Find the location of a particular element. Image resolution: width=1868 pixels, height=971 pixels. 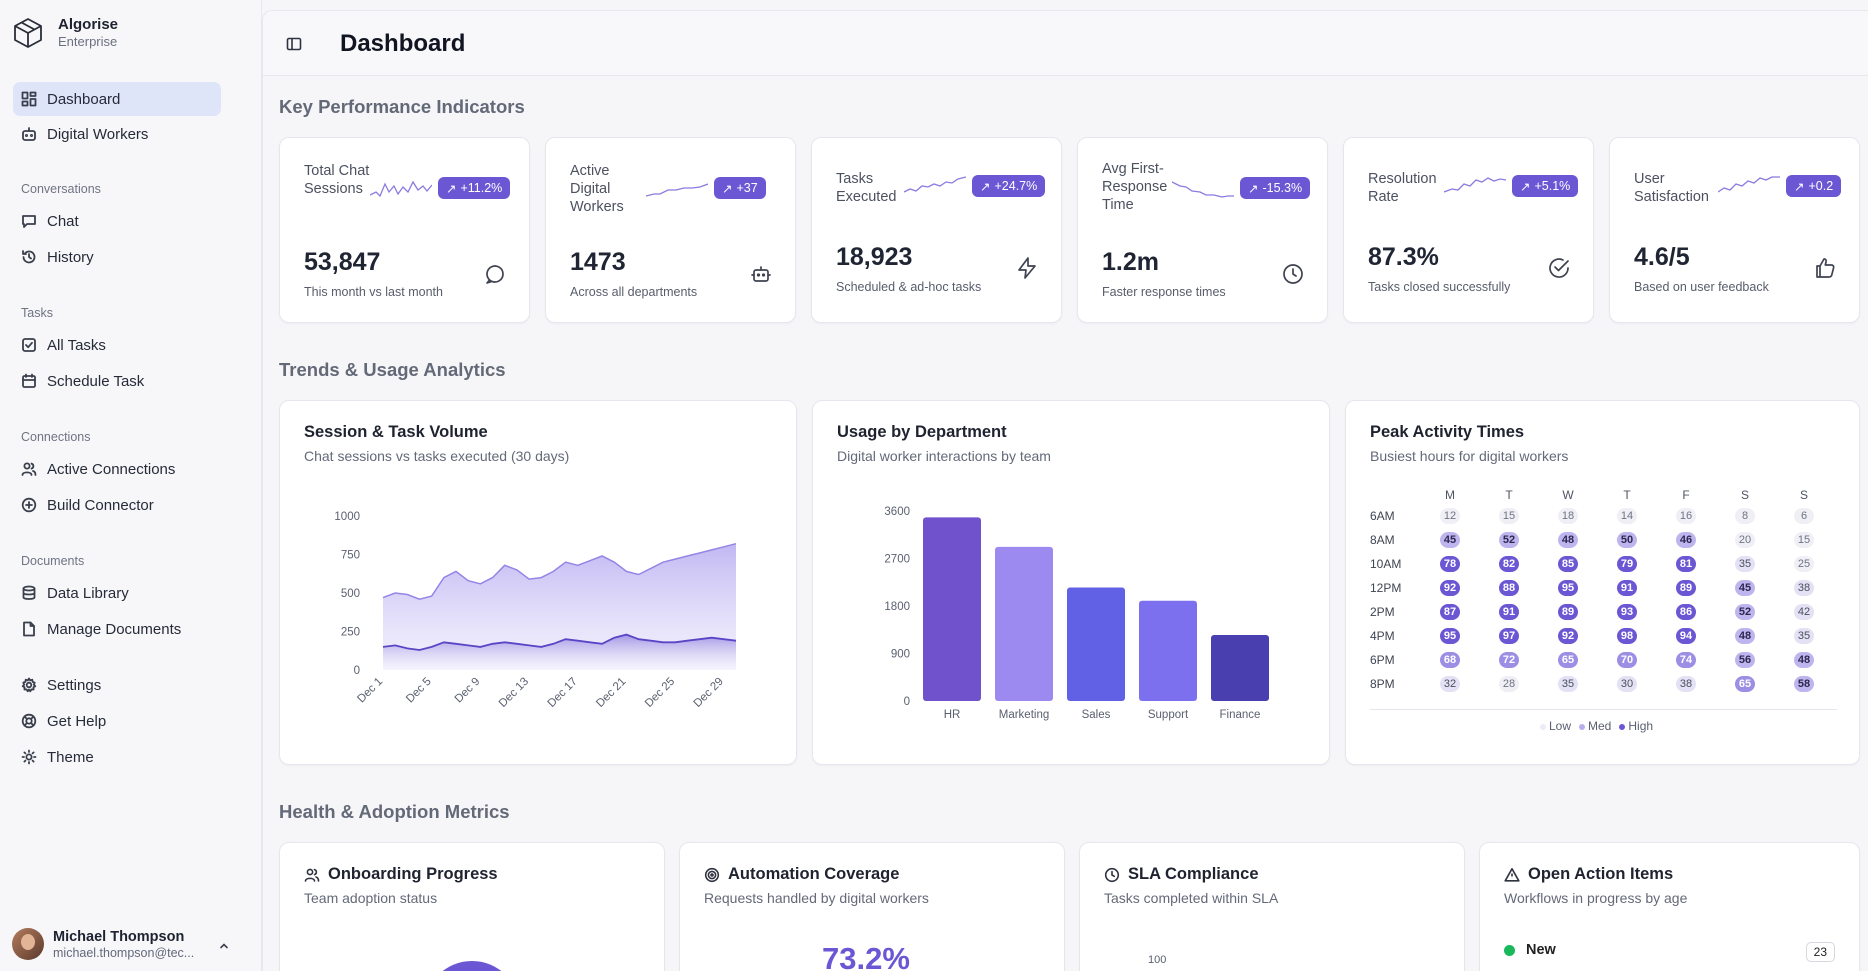

sidebar-item-history: History is located at coordinates (117, 257).